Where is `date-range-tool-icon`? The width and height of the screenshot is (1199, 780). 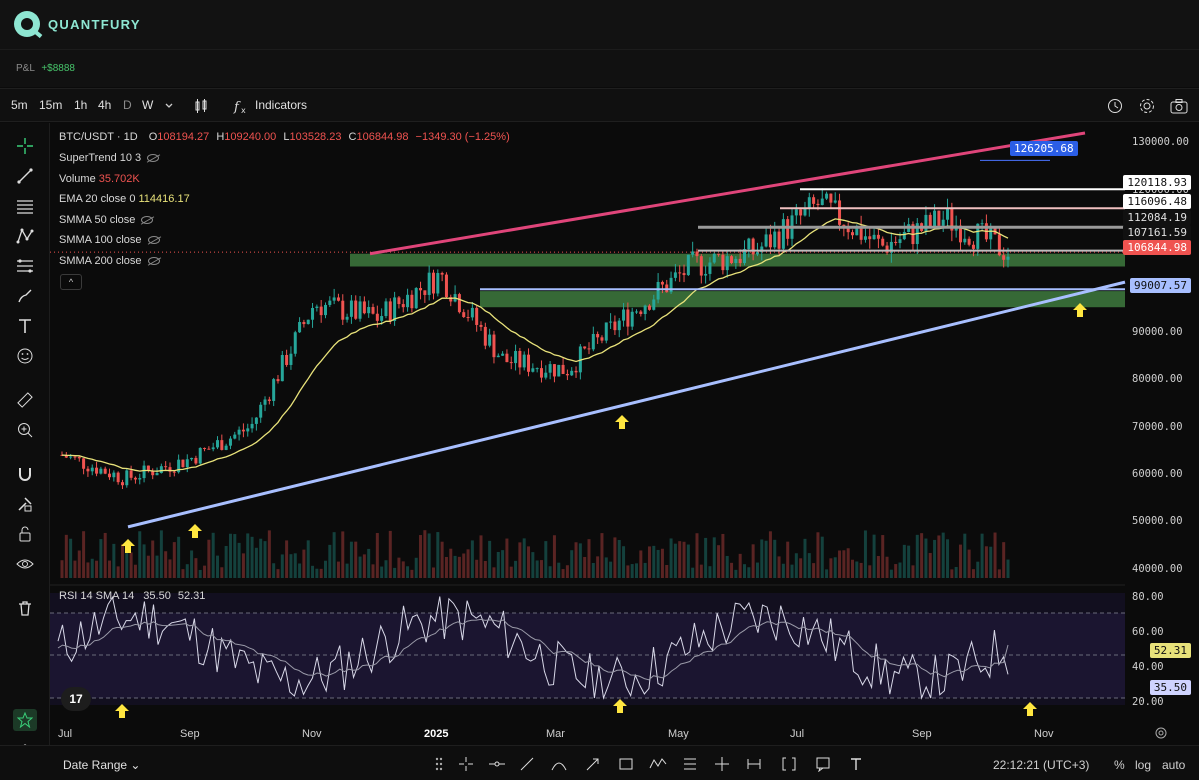
date-range-tool-icon is located at coordinates (754, 764).